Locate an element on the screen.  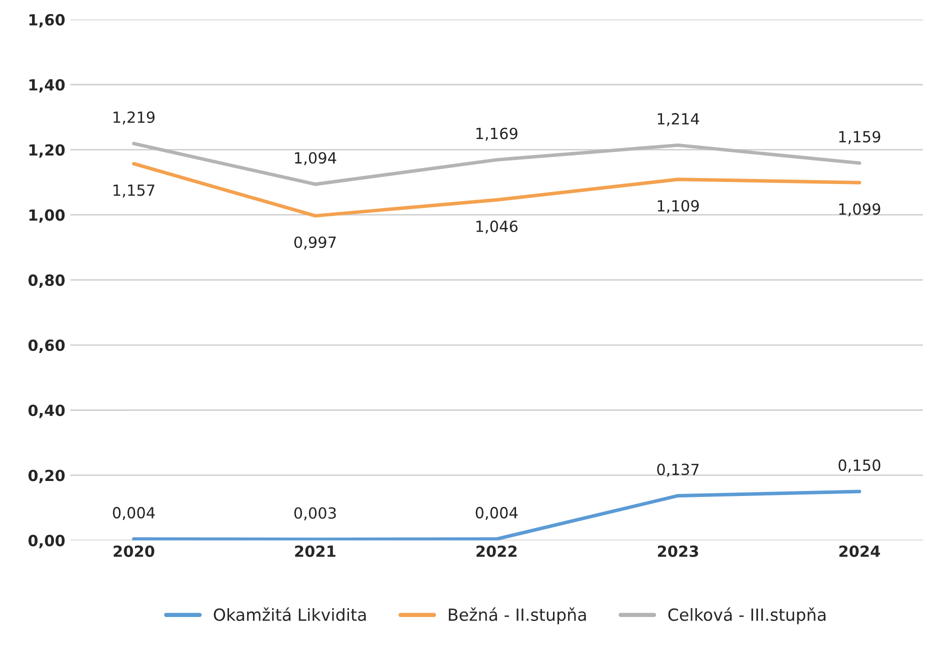
y-tick-label: 1,40 is located at coordinates (47, 86).